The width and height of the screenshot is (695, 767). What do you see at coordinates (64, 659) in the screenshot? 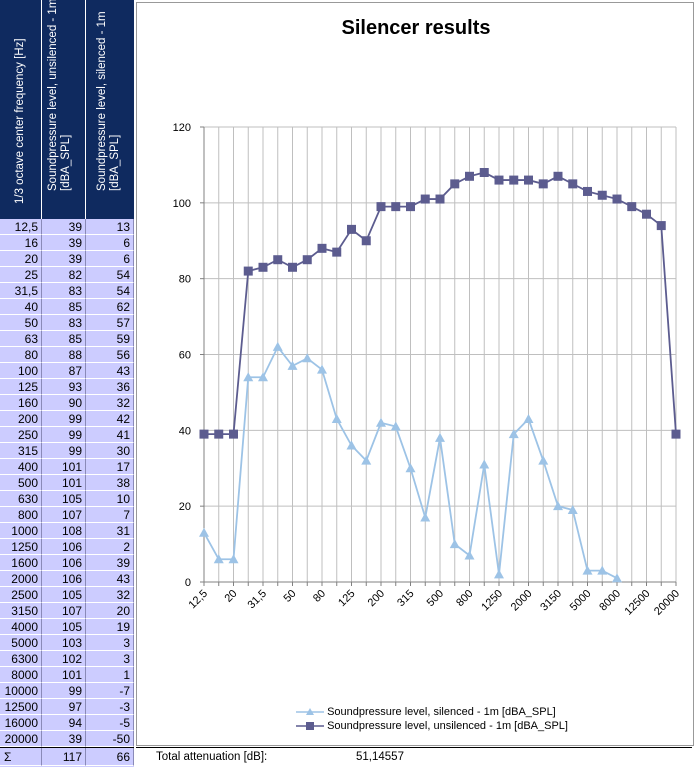
I see `unsilenced-cell: 102` at bounding box center [64, 659].